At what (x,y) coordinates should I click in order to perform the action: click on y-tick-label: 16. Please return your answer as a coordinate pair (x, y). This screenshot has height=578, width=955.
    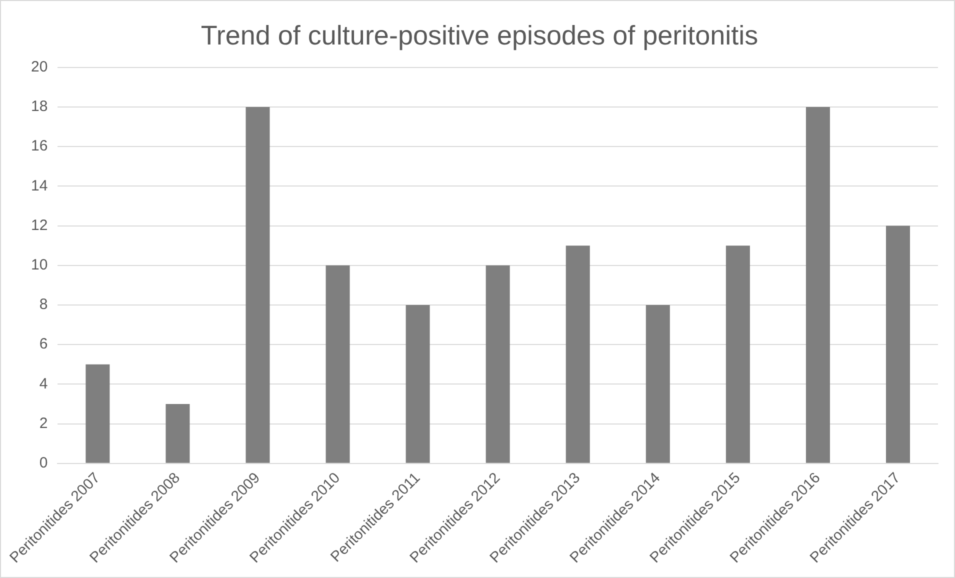
    Looking at the image, I should click on (39, 146).